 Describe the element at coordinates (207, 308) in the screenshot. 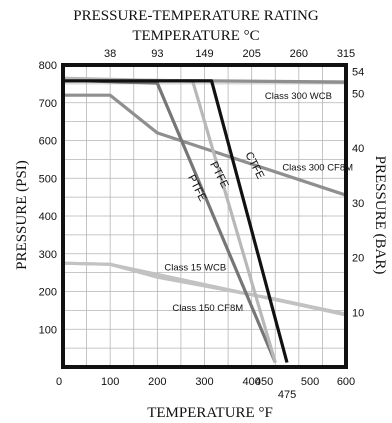

I see `series-label: Class 150 CF8M` at that location.